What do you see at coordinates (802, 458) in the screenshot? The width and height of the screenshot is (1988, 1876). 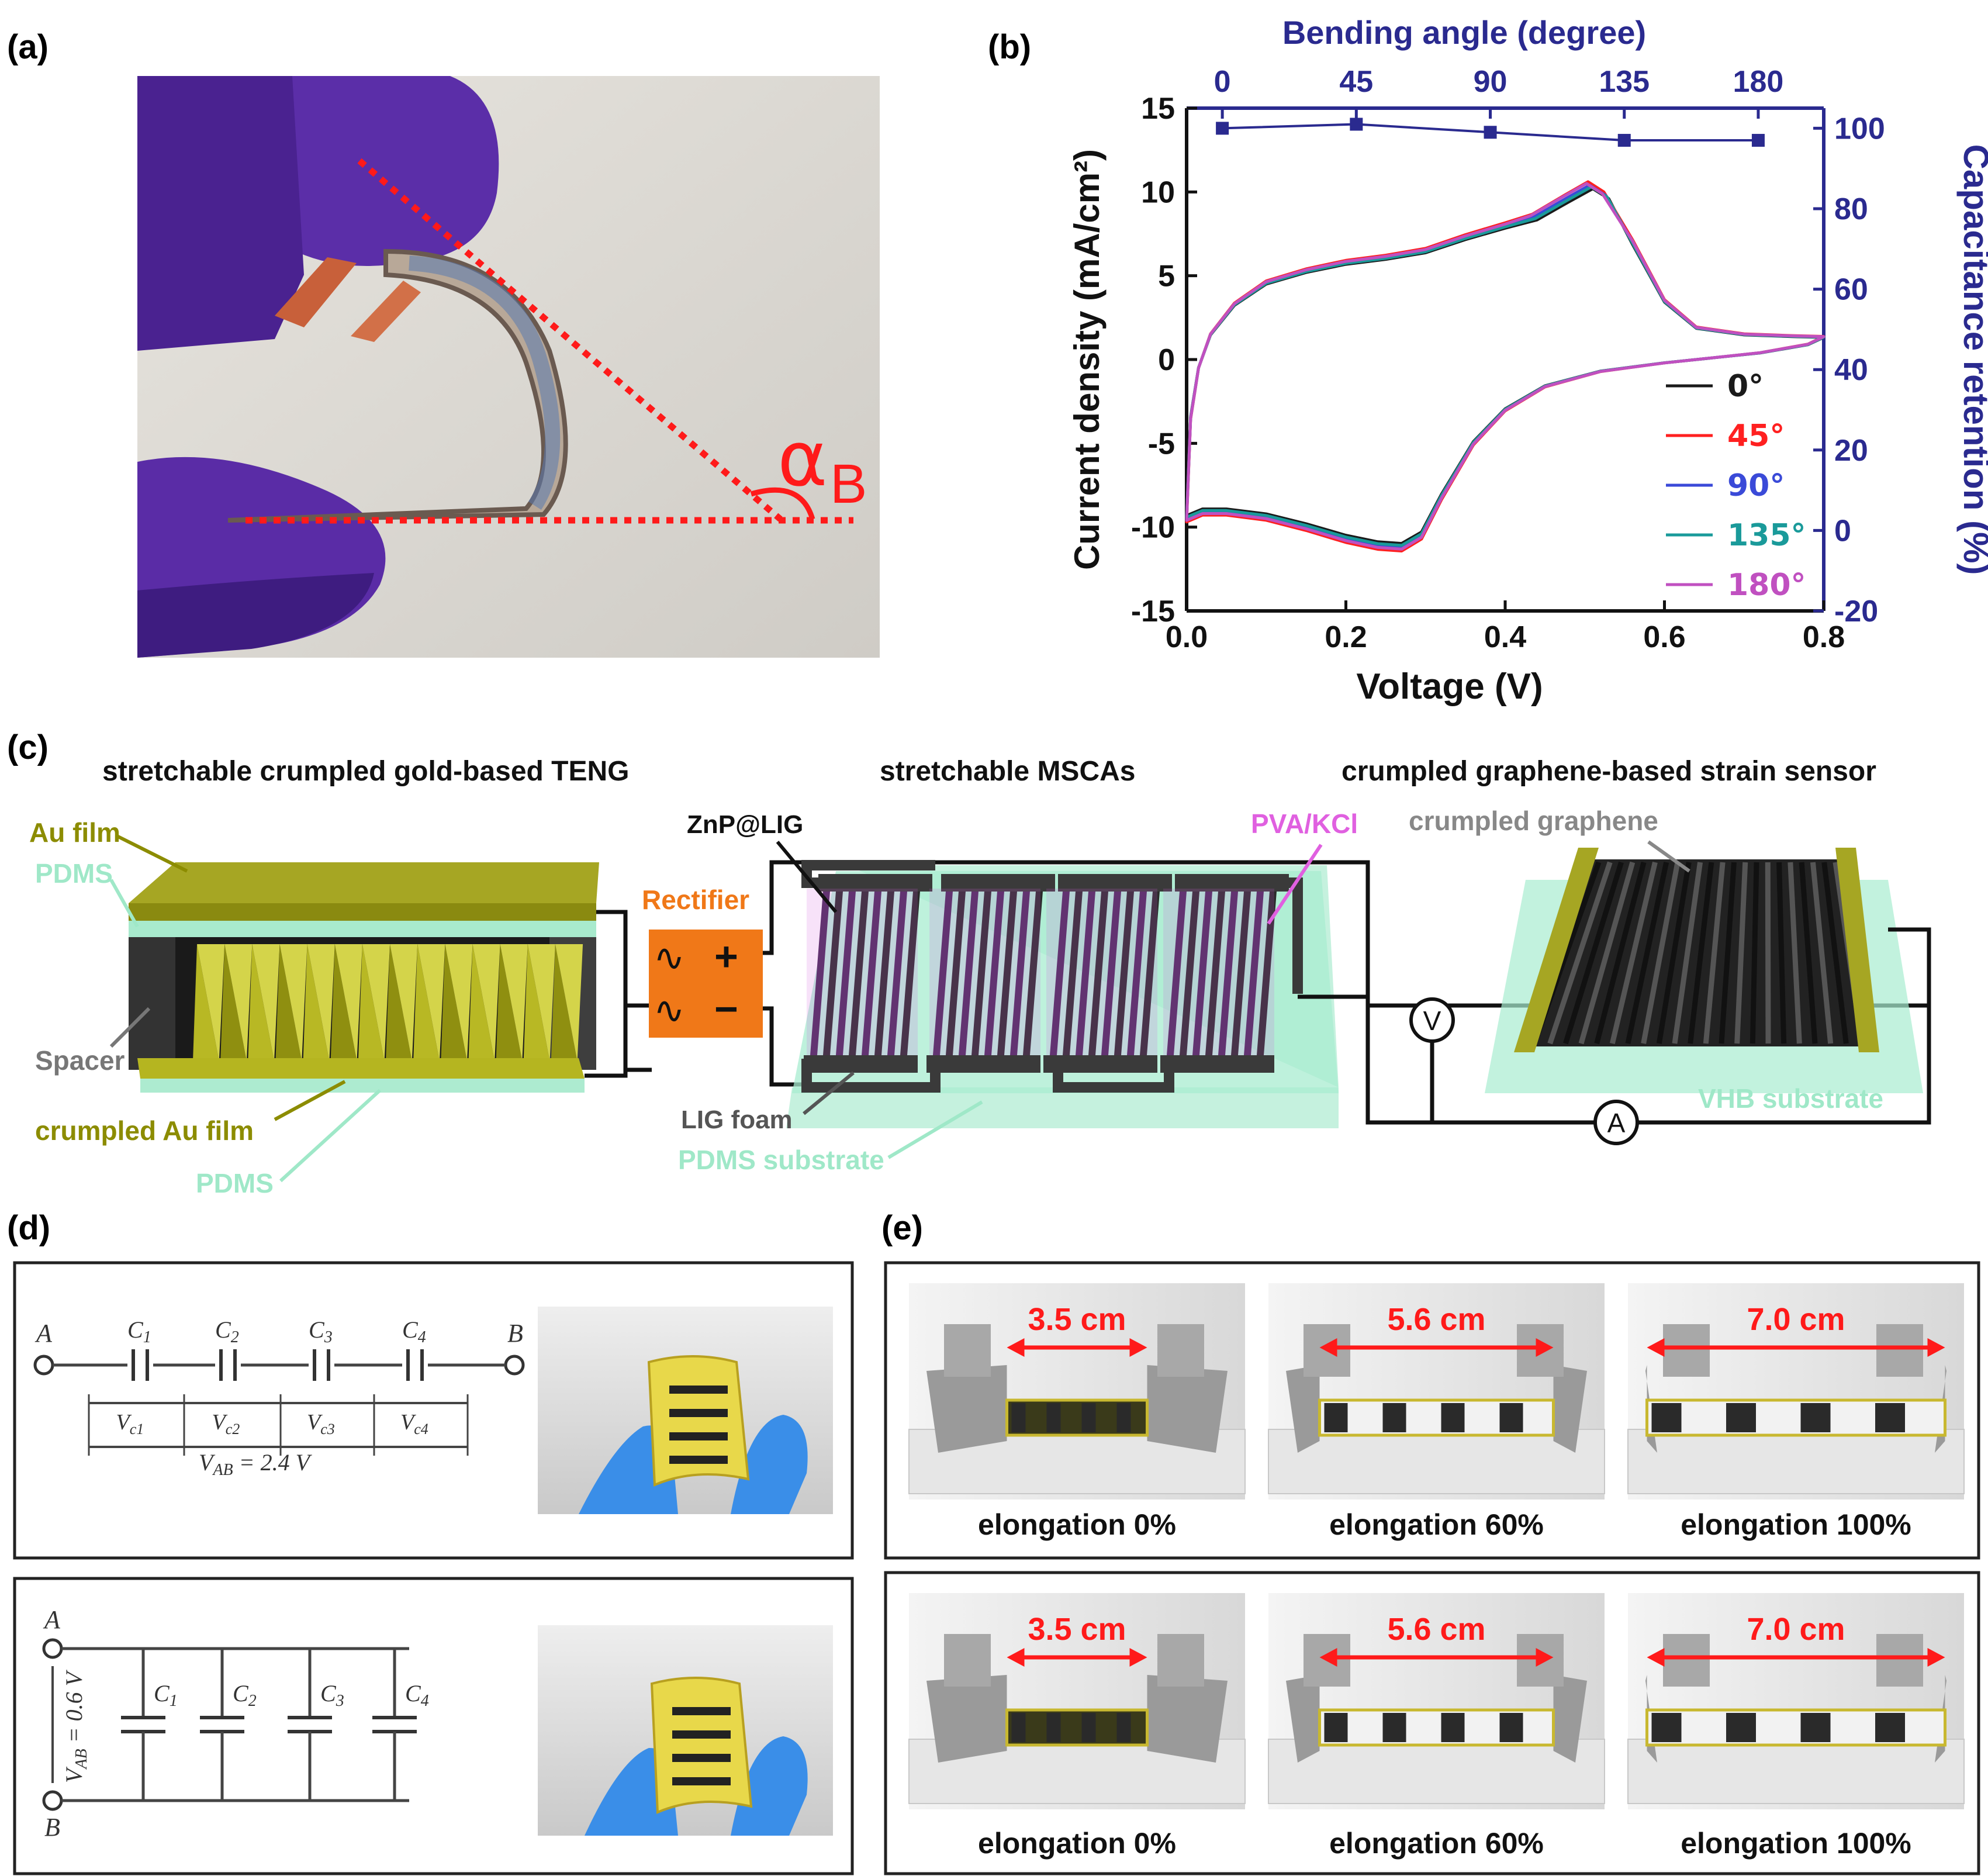 I see `angle-symbol: α` at bounding box center [802, 458].